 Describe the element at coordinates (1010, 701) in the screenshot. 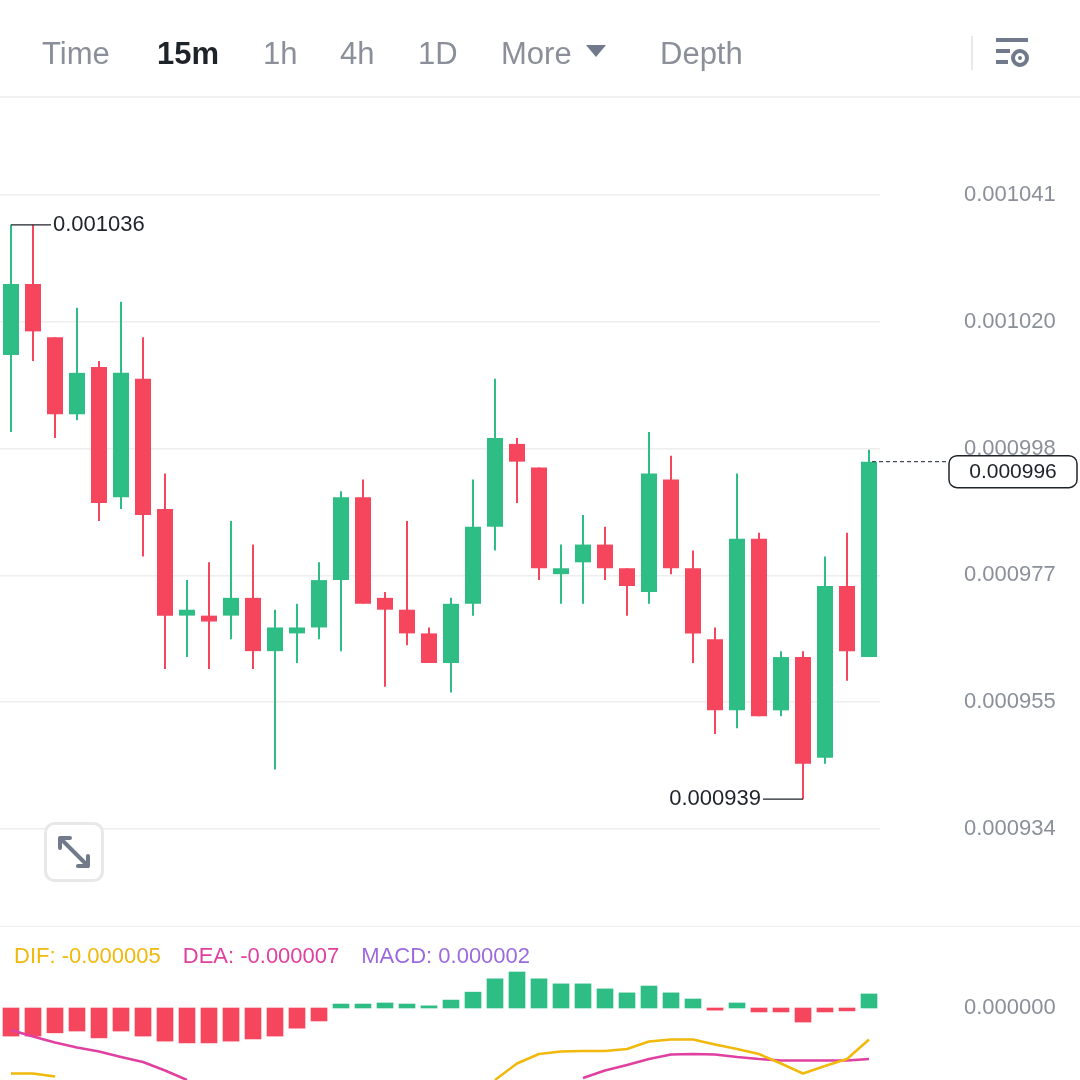

I see `y-tick-label: 0.000955` at that location.